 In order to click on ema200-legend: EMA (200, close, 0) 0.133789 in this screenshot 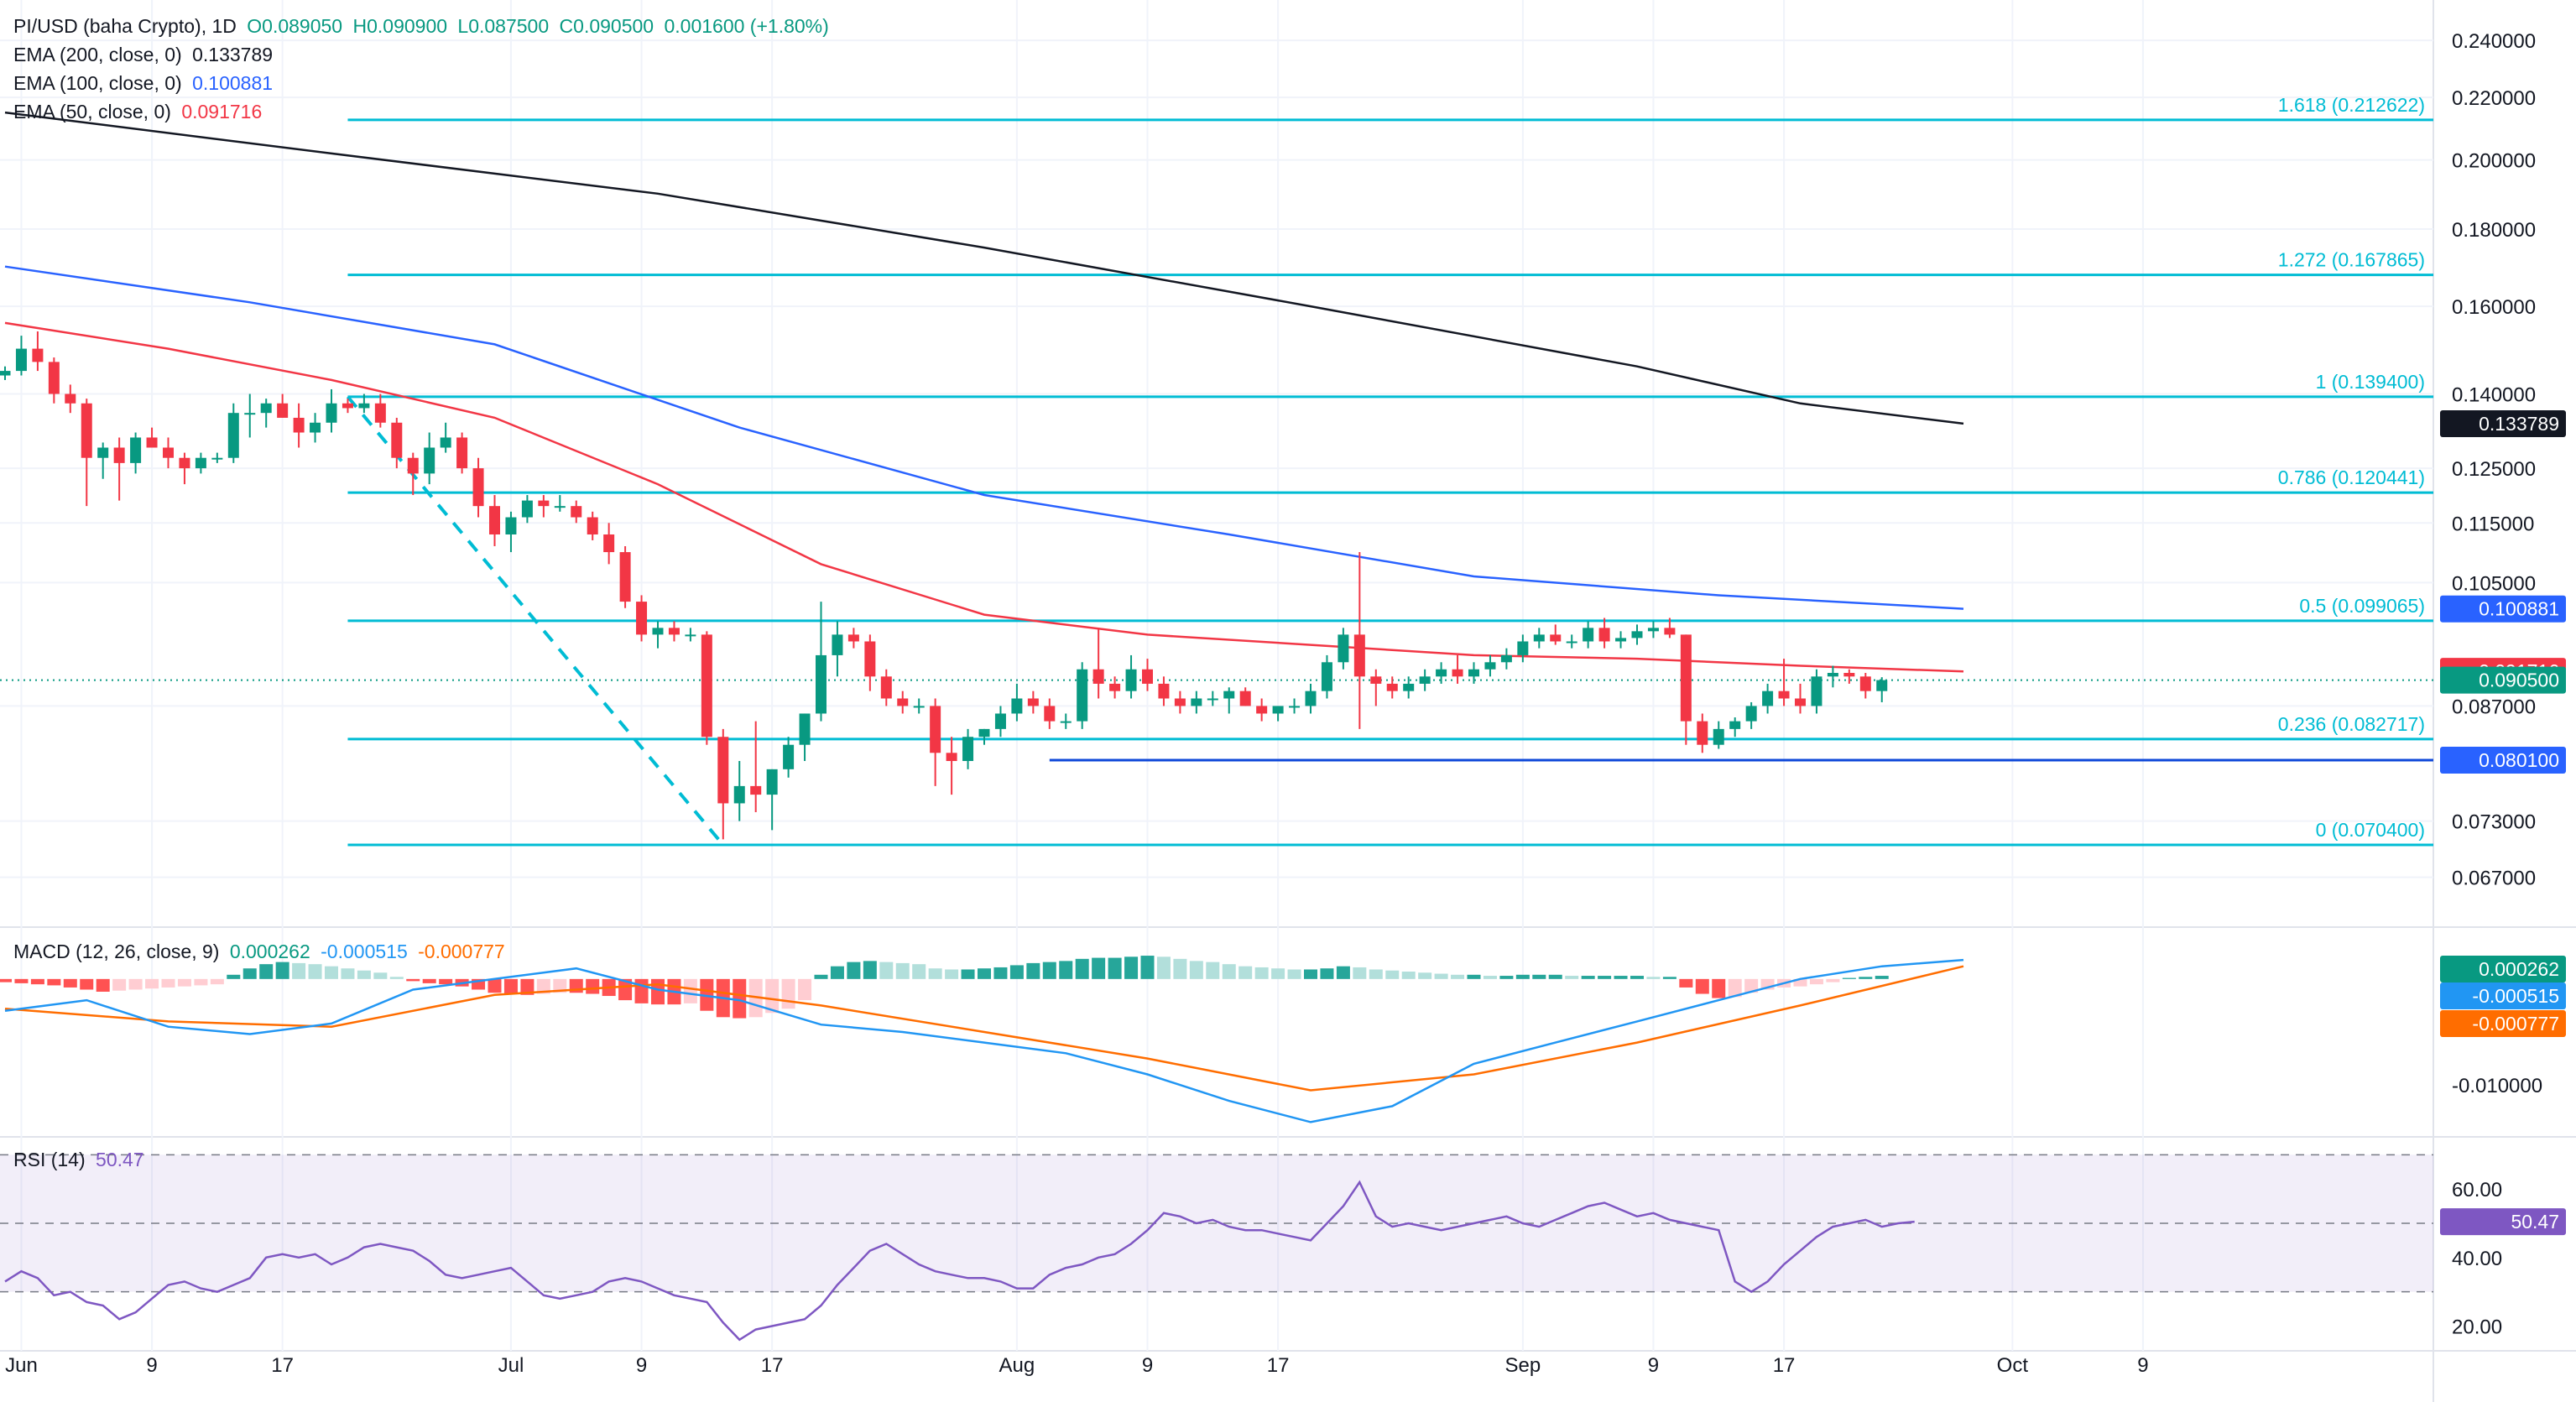, I will do `click(145, 55)`.